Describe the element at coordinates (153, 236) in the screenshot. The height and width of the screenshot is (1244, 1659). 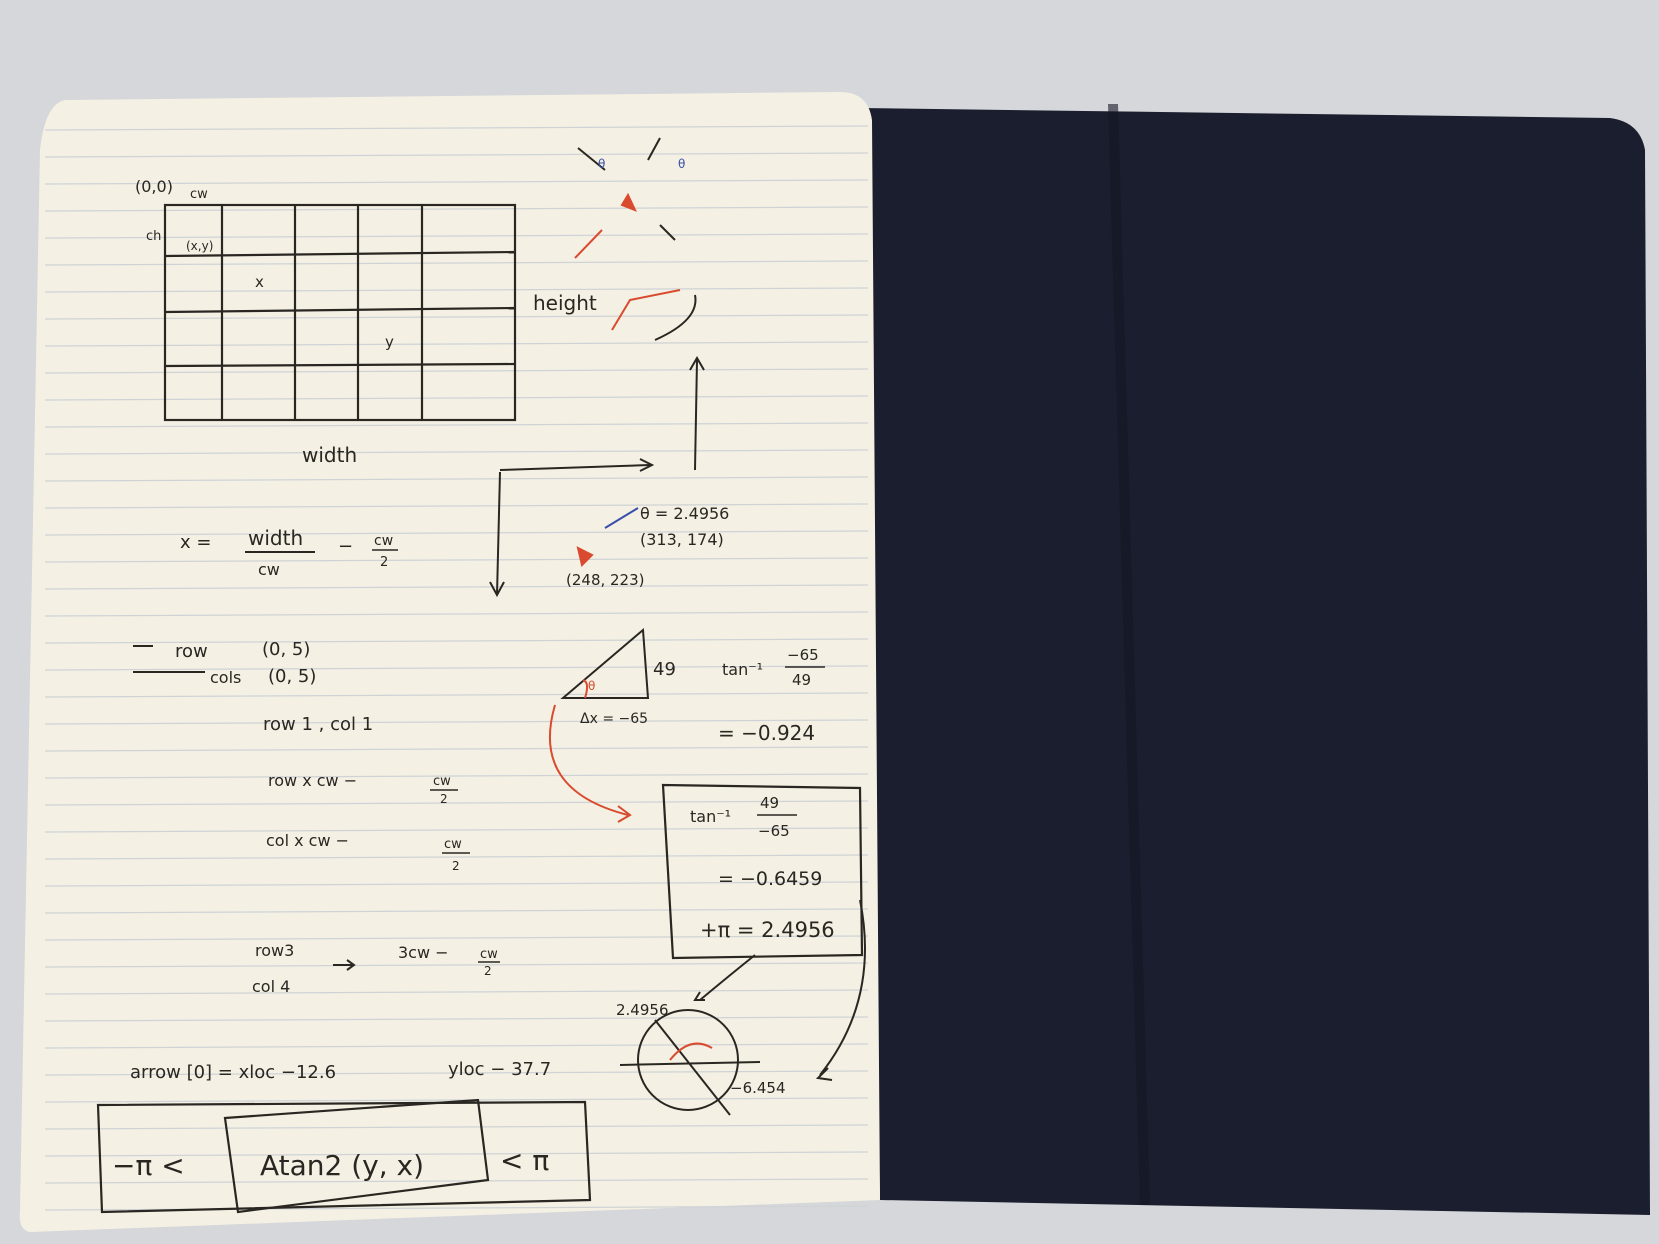
I see `ch-label: ch` at that location.